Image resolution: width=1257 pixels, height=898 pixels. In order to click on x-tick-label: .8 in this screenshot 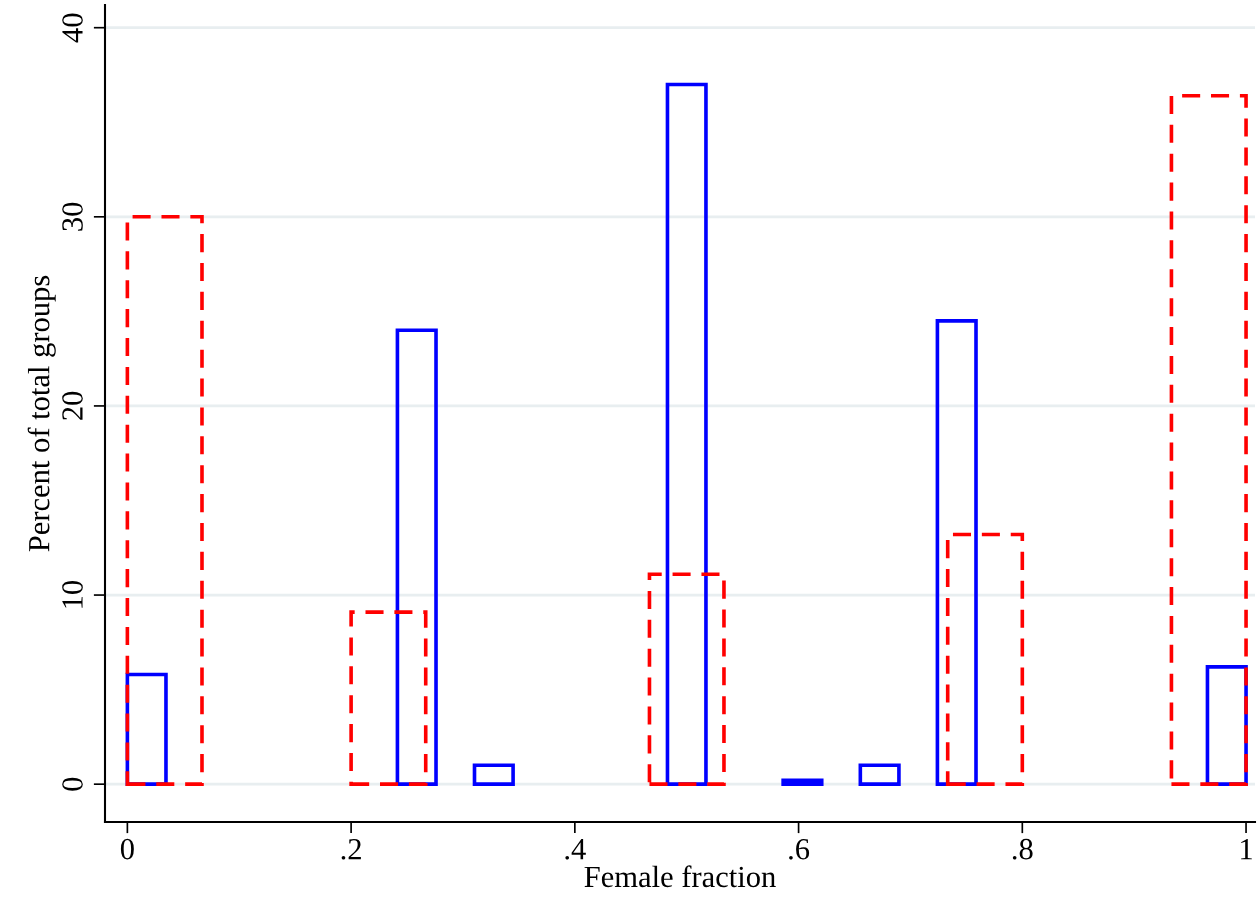, I will do `click(1022, 849)`.